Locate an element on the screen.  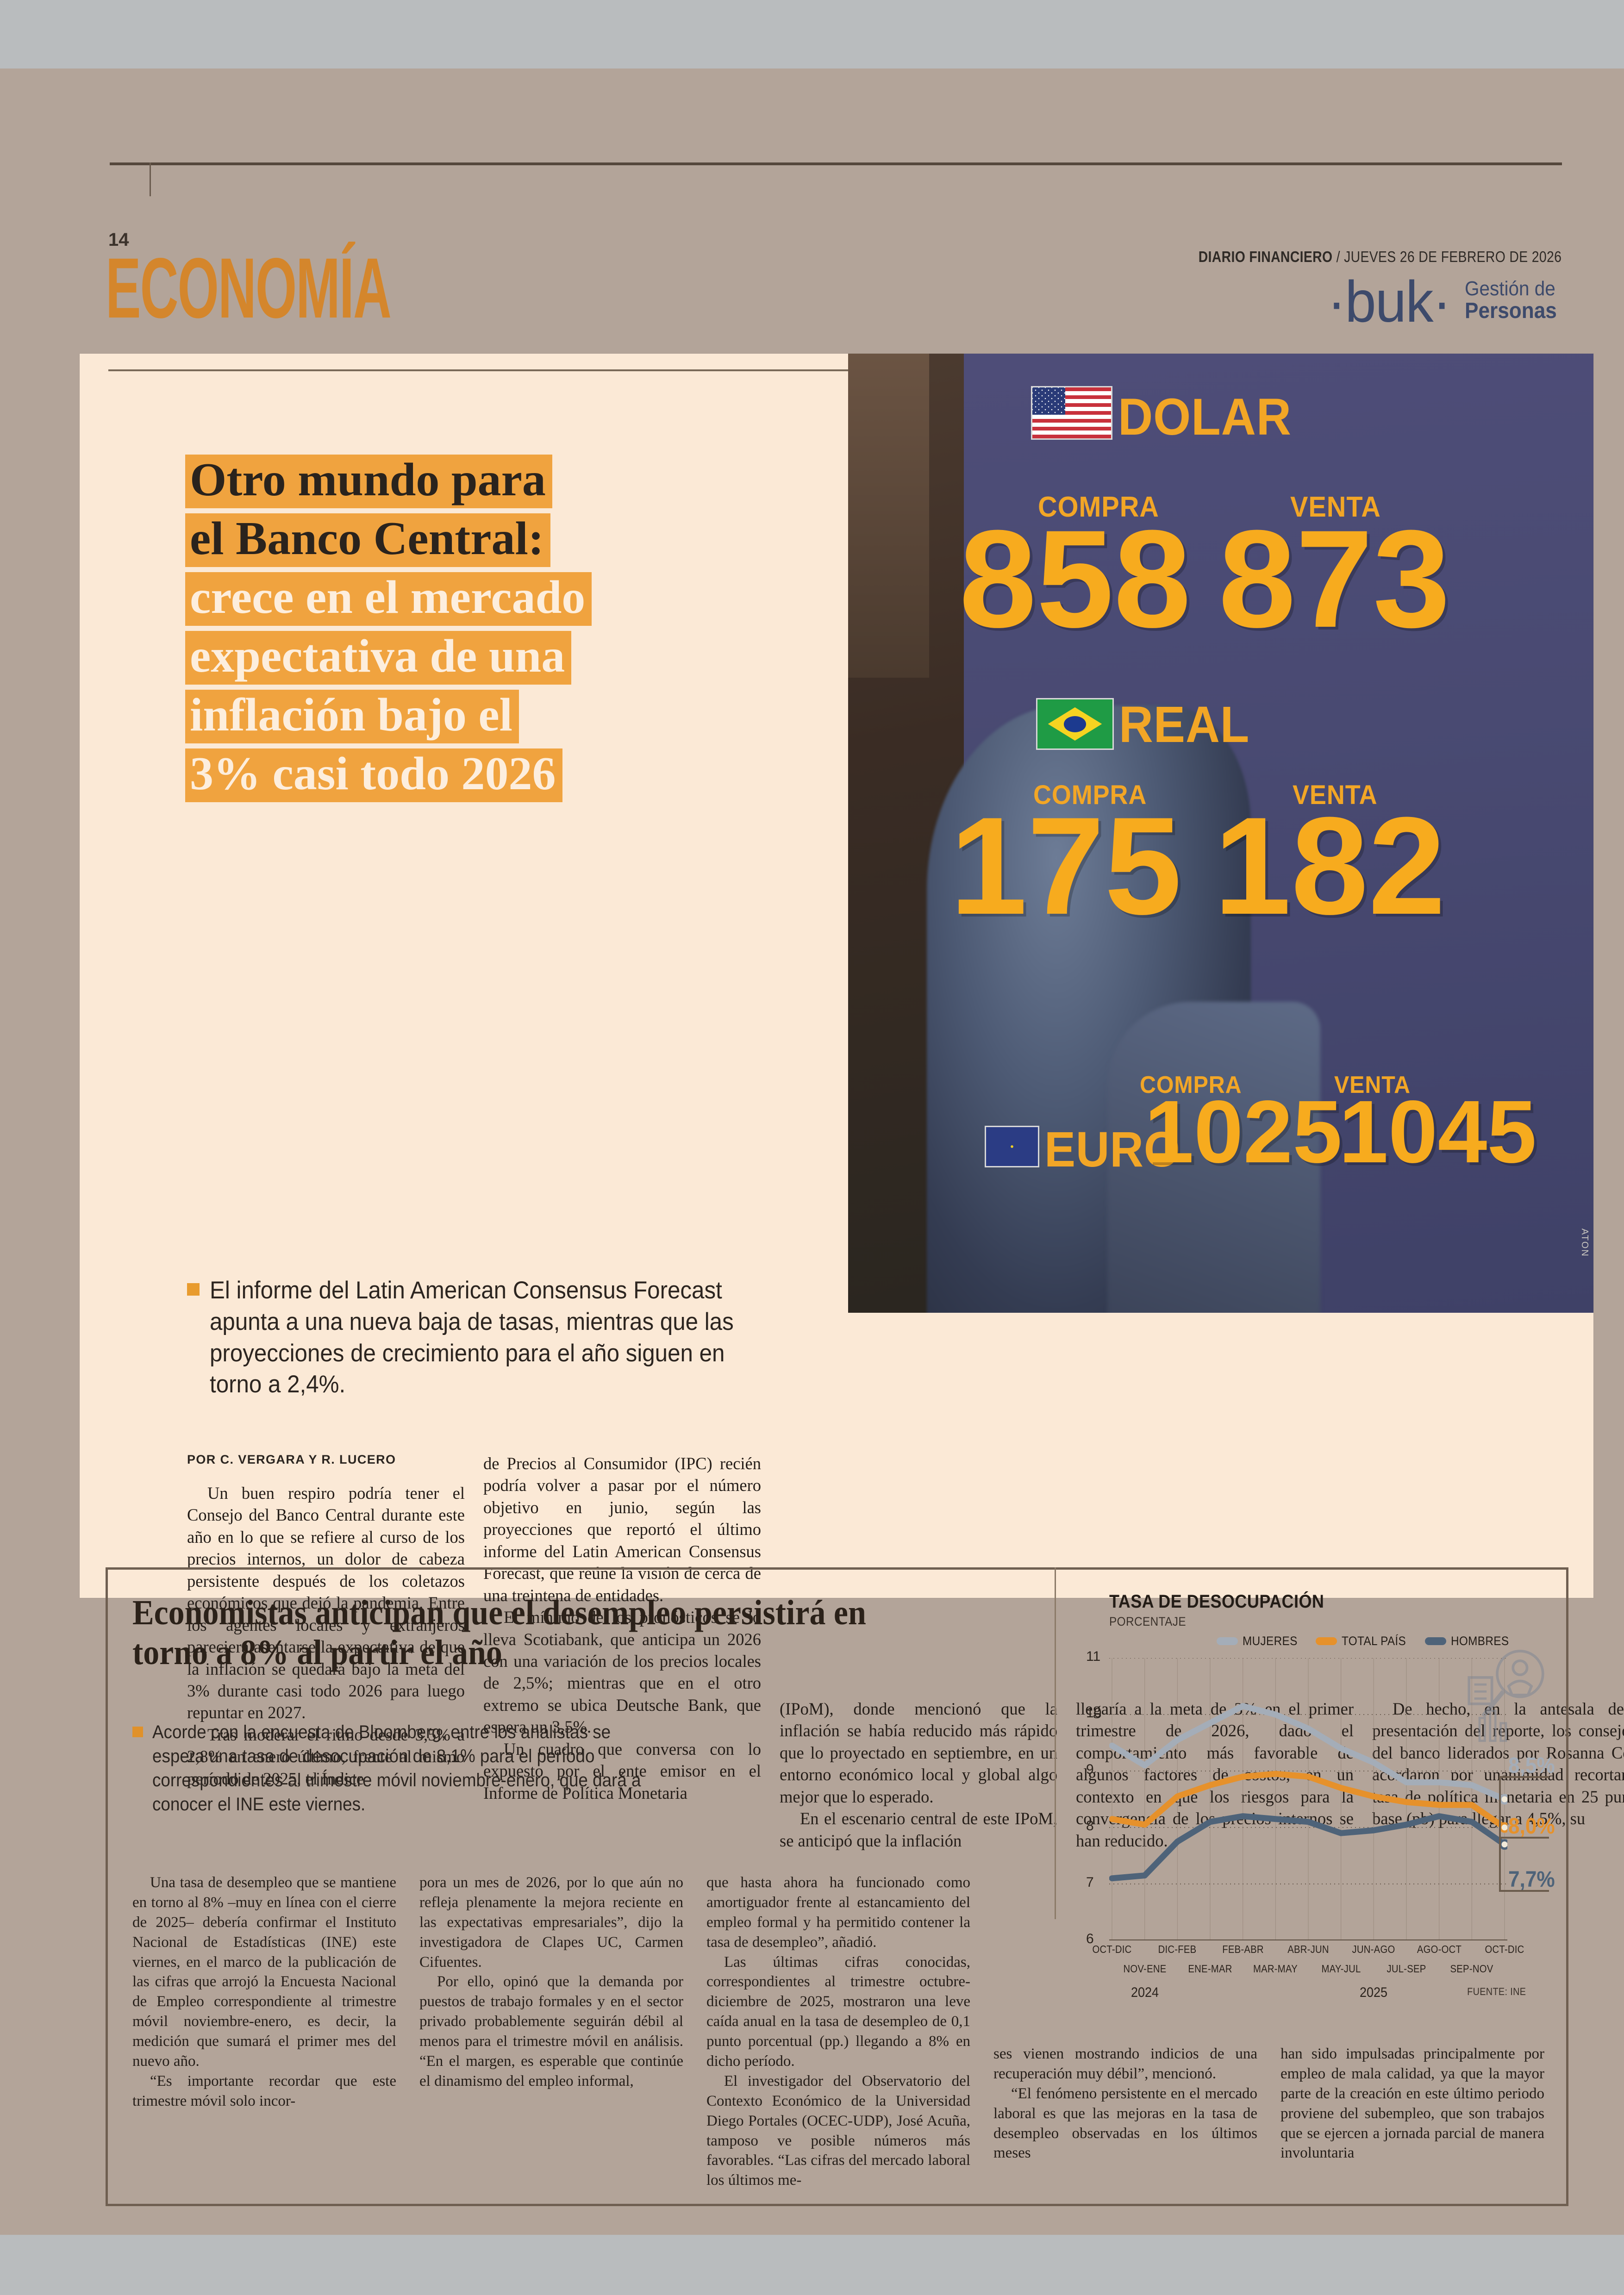
us-flag-canton is located at coordinates (1049, 401).